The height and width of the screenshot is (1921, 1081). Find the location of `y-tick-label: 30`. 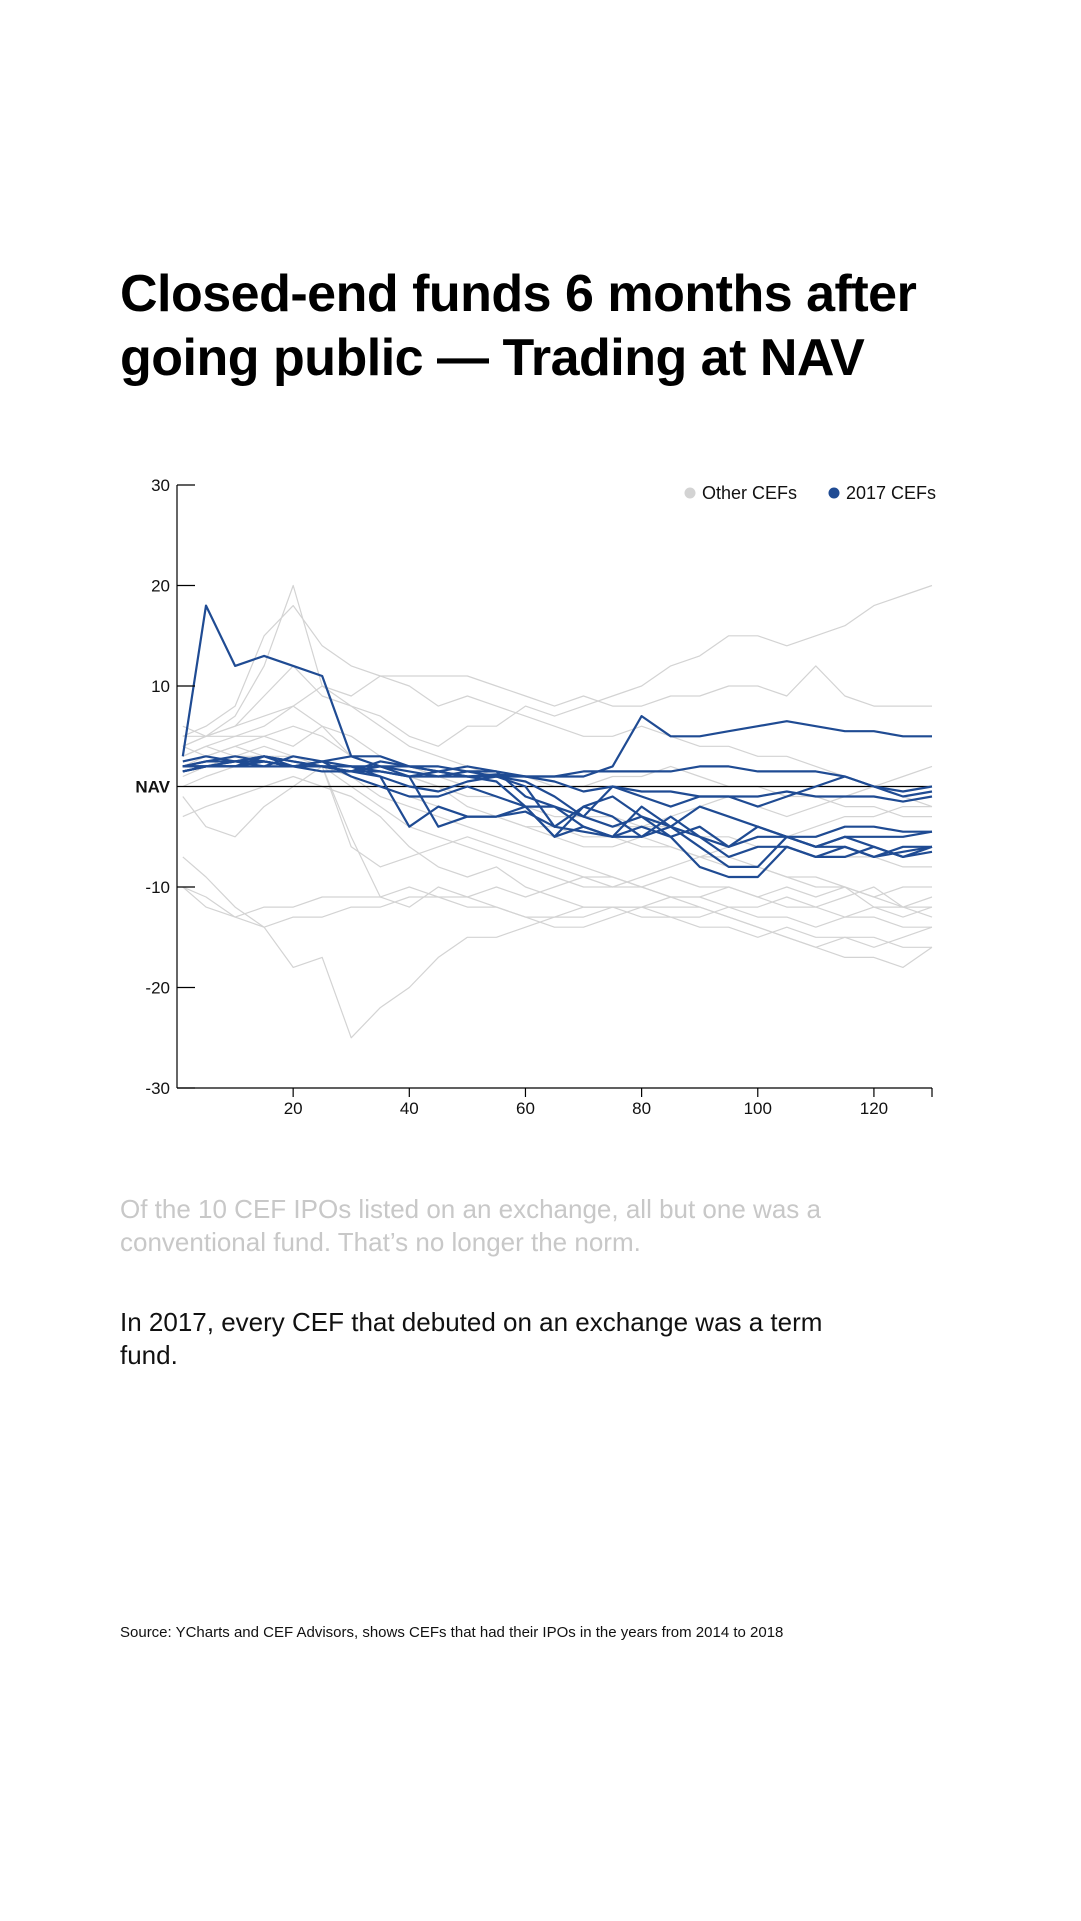

y-tick-label: 30 is located at coordinates (160, 485).